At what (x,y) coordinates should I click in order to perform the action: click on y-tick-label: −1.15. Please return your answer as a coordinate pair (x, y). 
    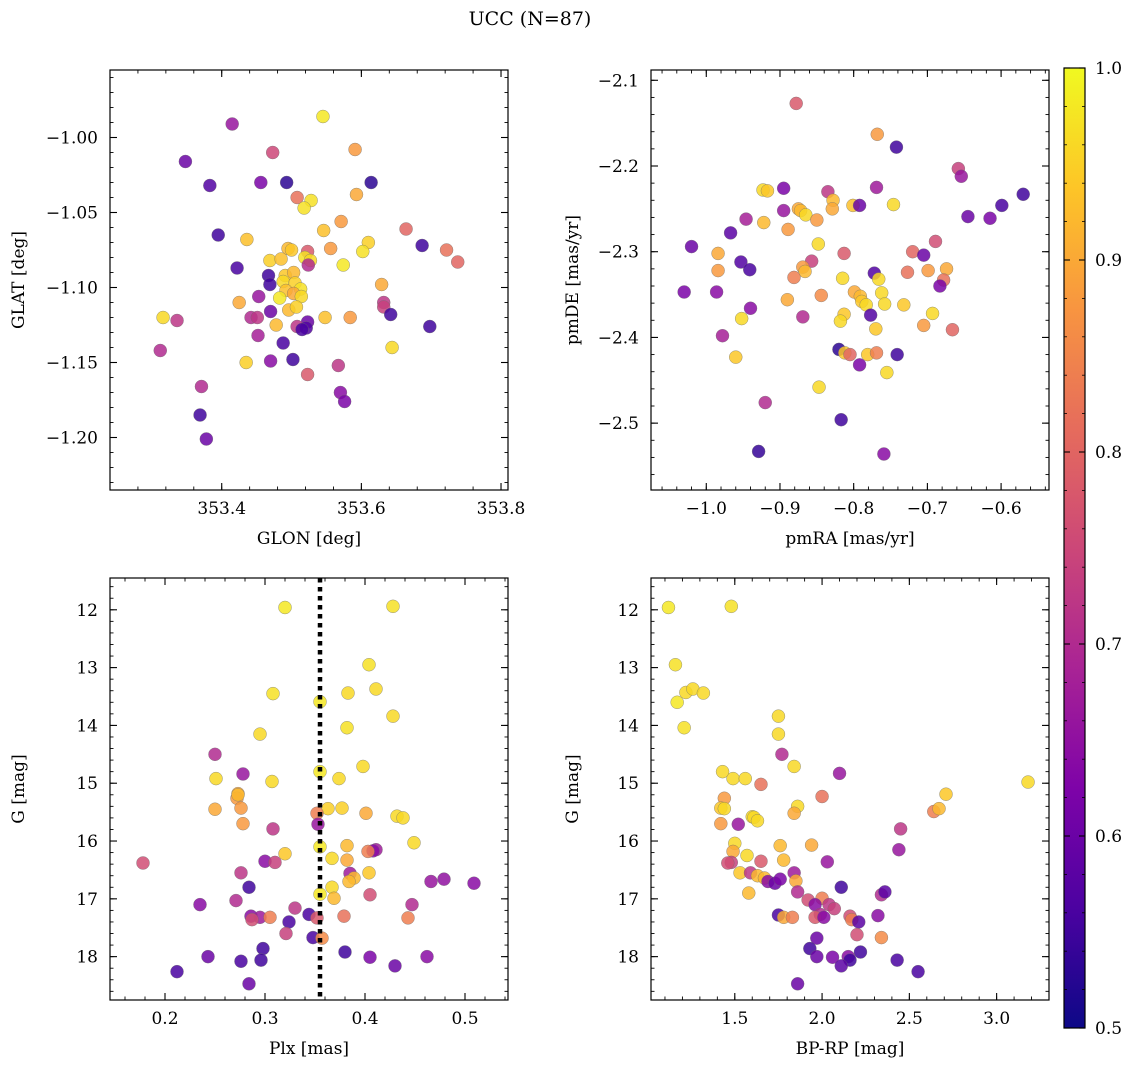
    Looking at the image, I should click on (72, 364).